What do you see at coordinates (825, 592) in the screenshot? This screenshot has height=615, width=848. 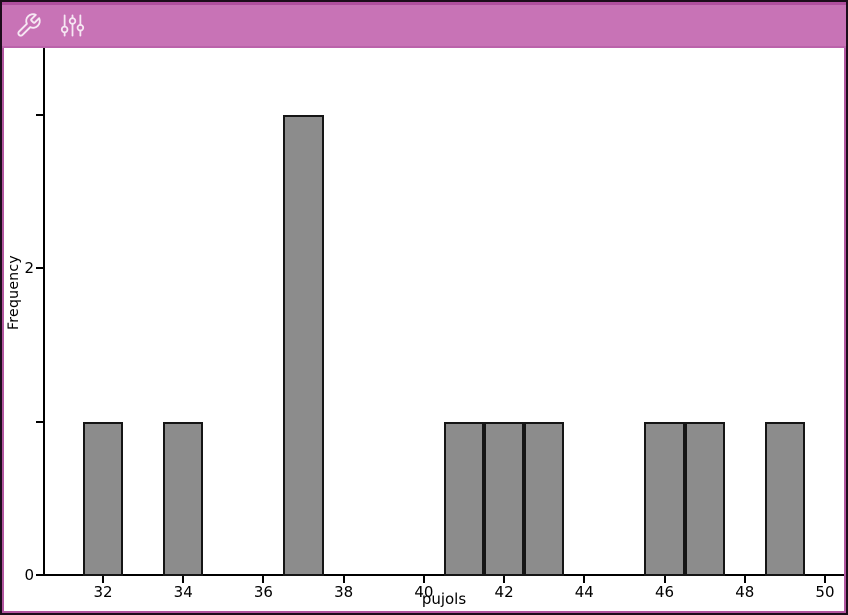 I see `x-tick-label: 50` at bounding box center [825, 592].